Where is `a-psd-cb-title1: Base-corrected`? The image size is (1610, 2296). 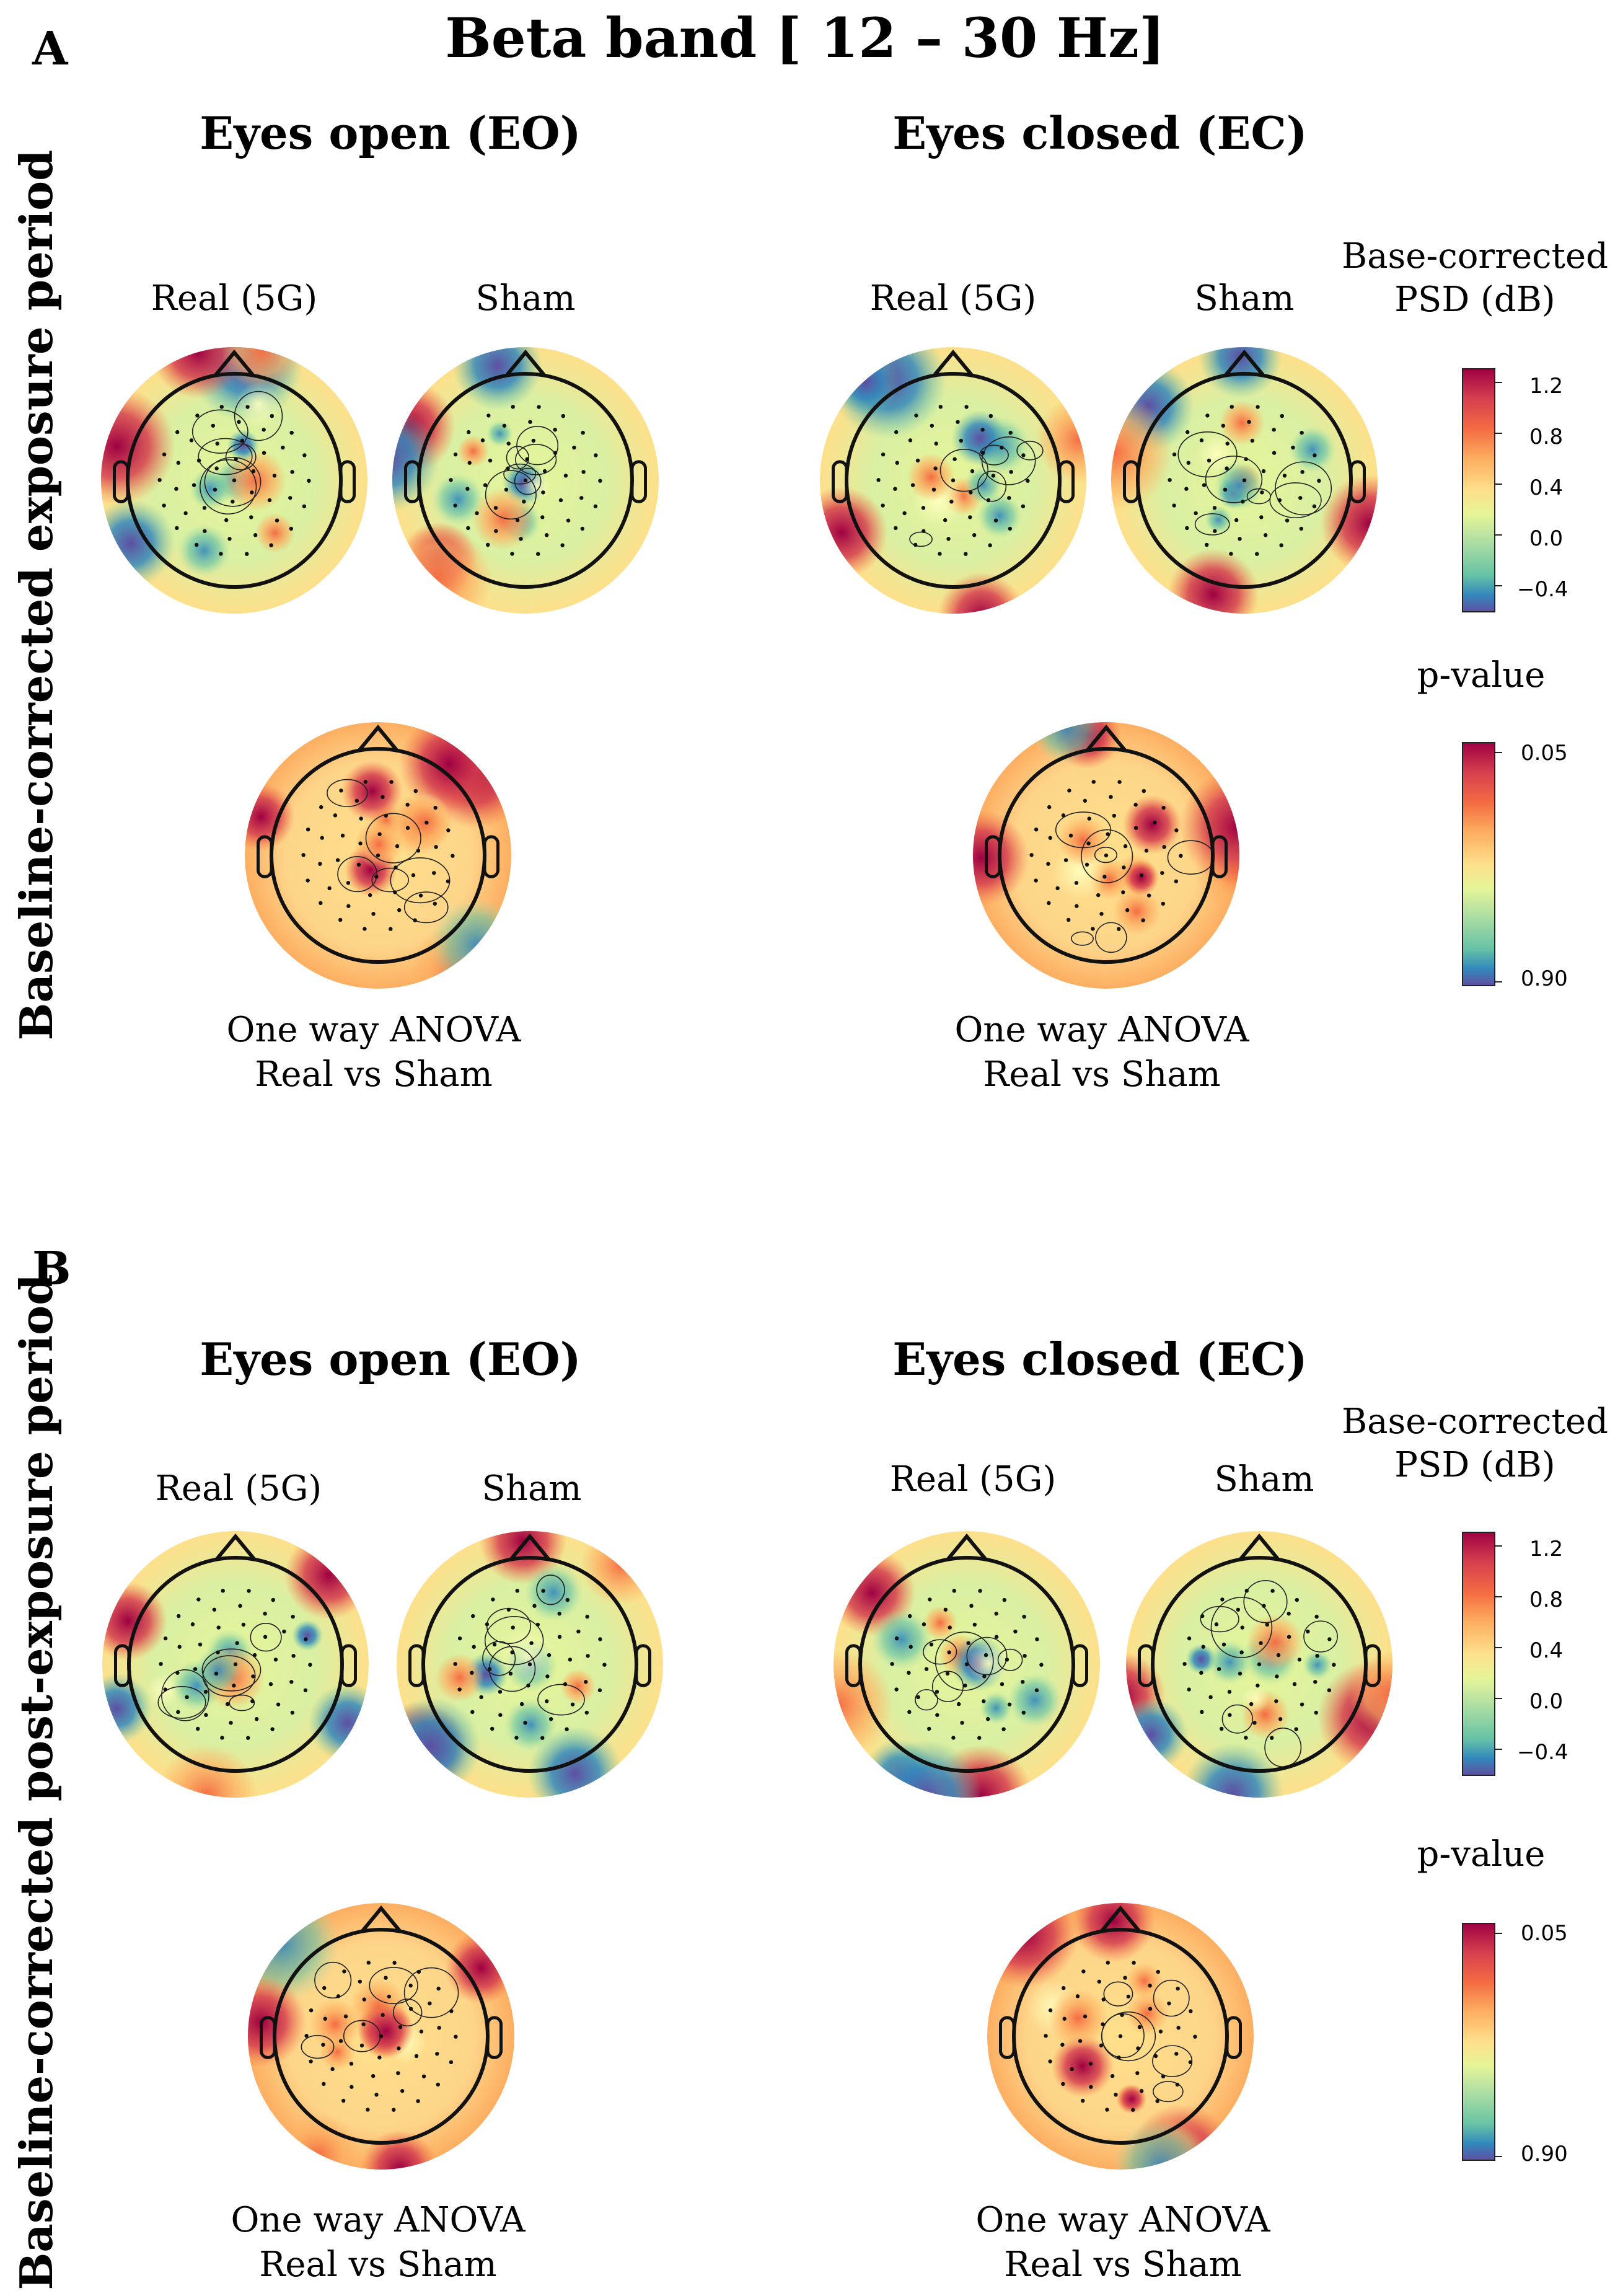 a-psd-cb-title1: Base-corrected is located at coordinates (1475, 256).